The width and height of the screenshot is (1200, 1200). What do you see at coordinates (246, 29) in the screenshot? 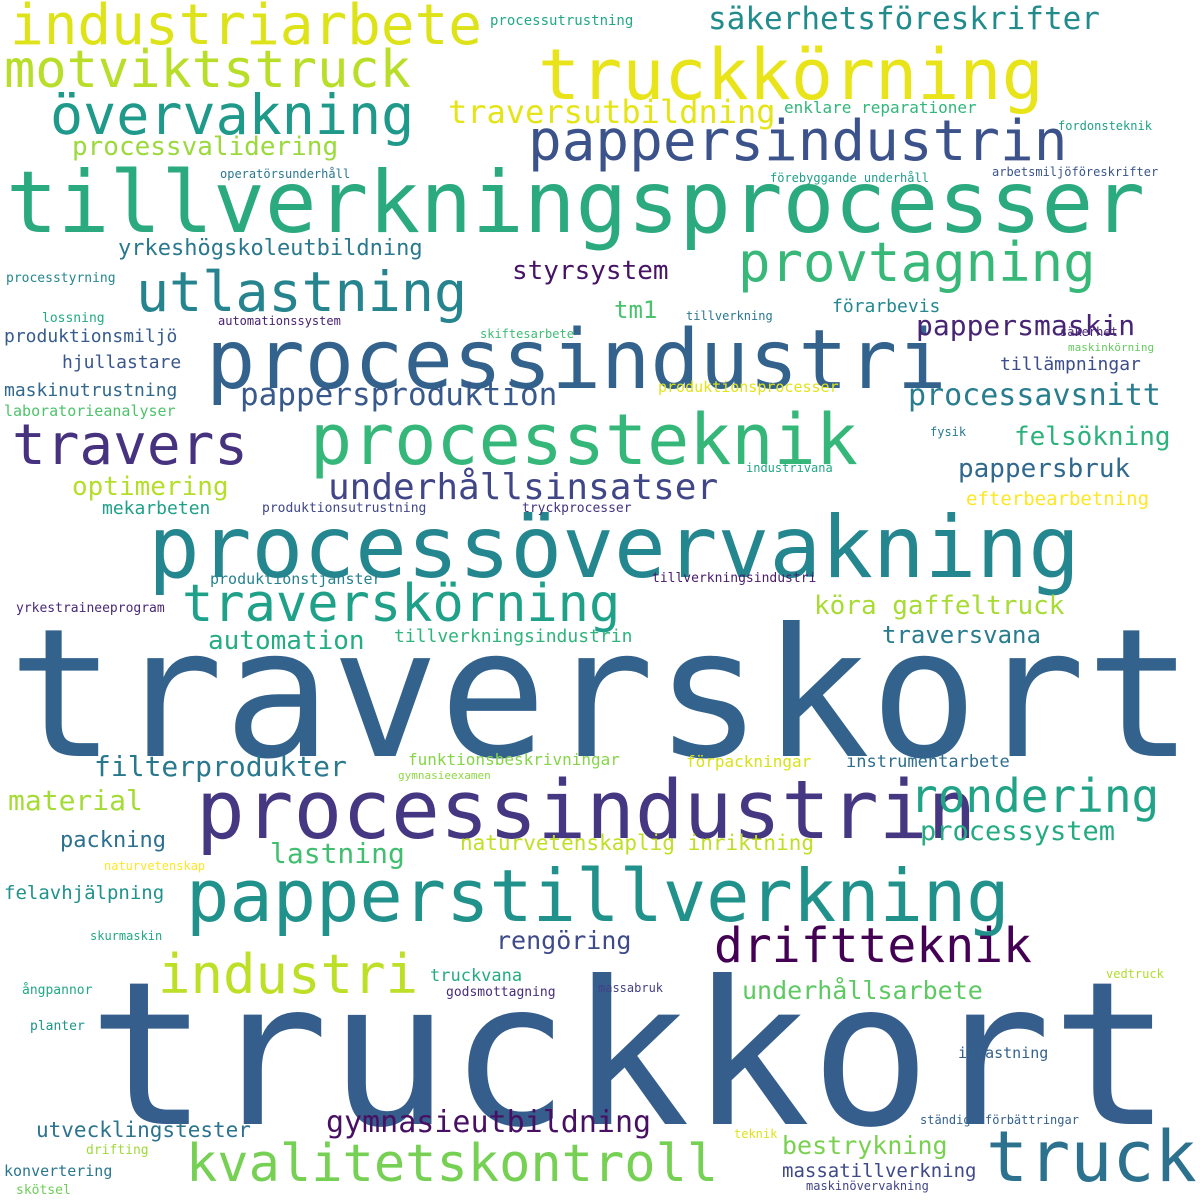
I see `word-industriarbete: industriarbete` at bounding box center [246, 29].